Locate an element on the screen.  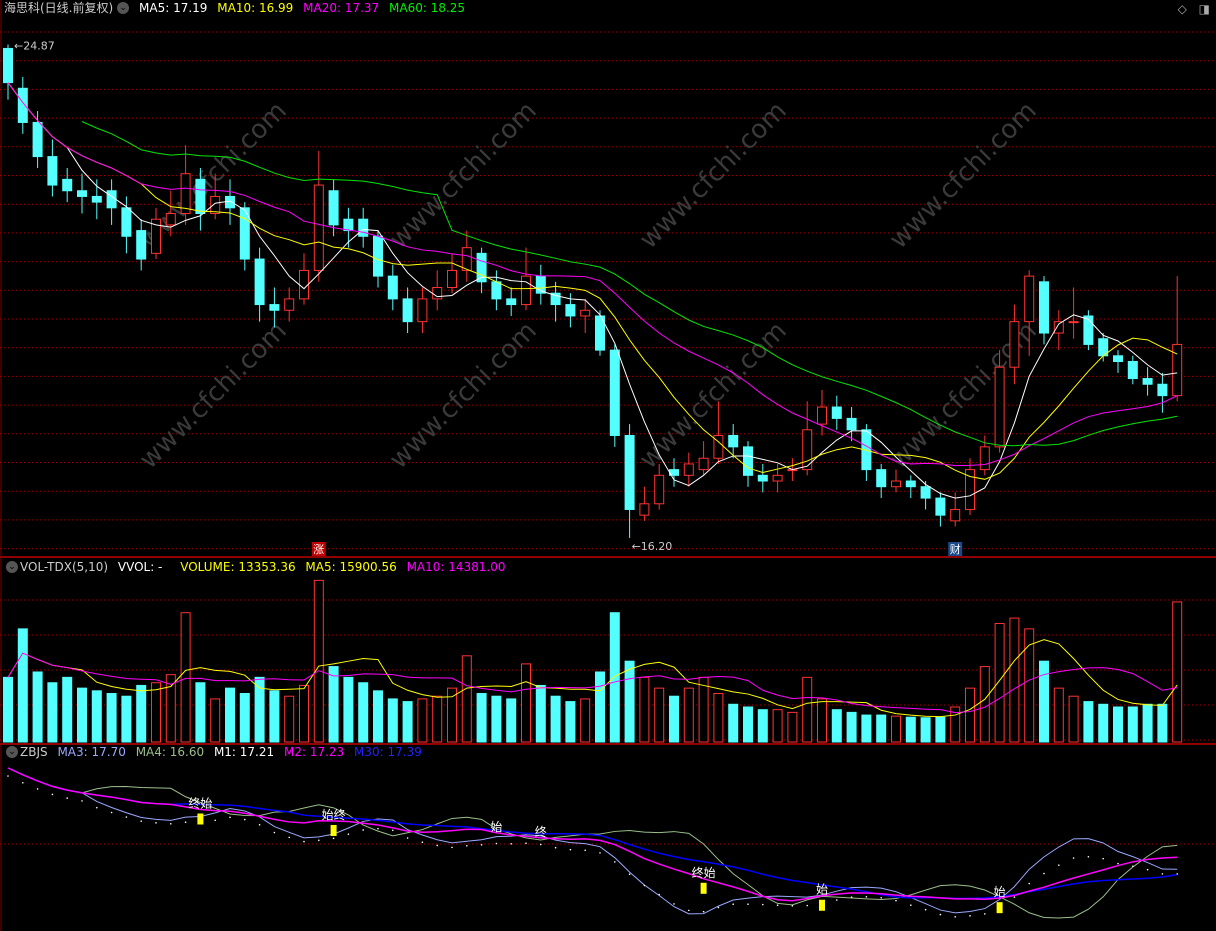
watermark: www.cfchi.com is located at coordinates (463, 175).